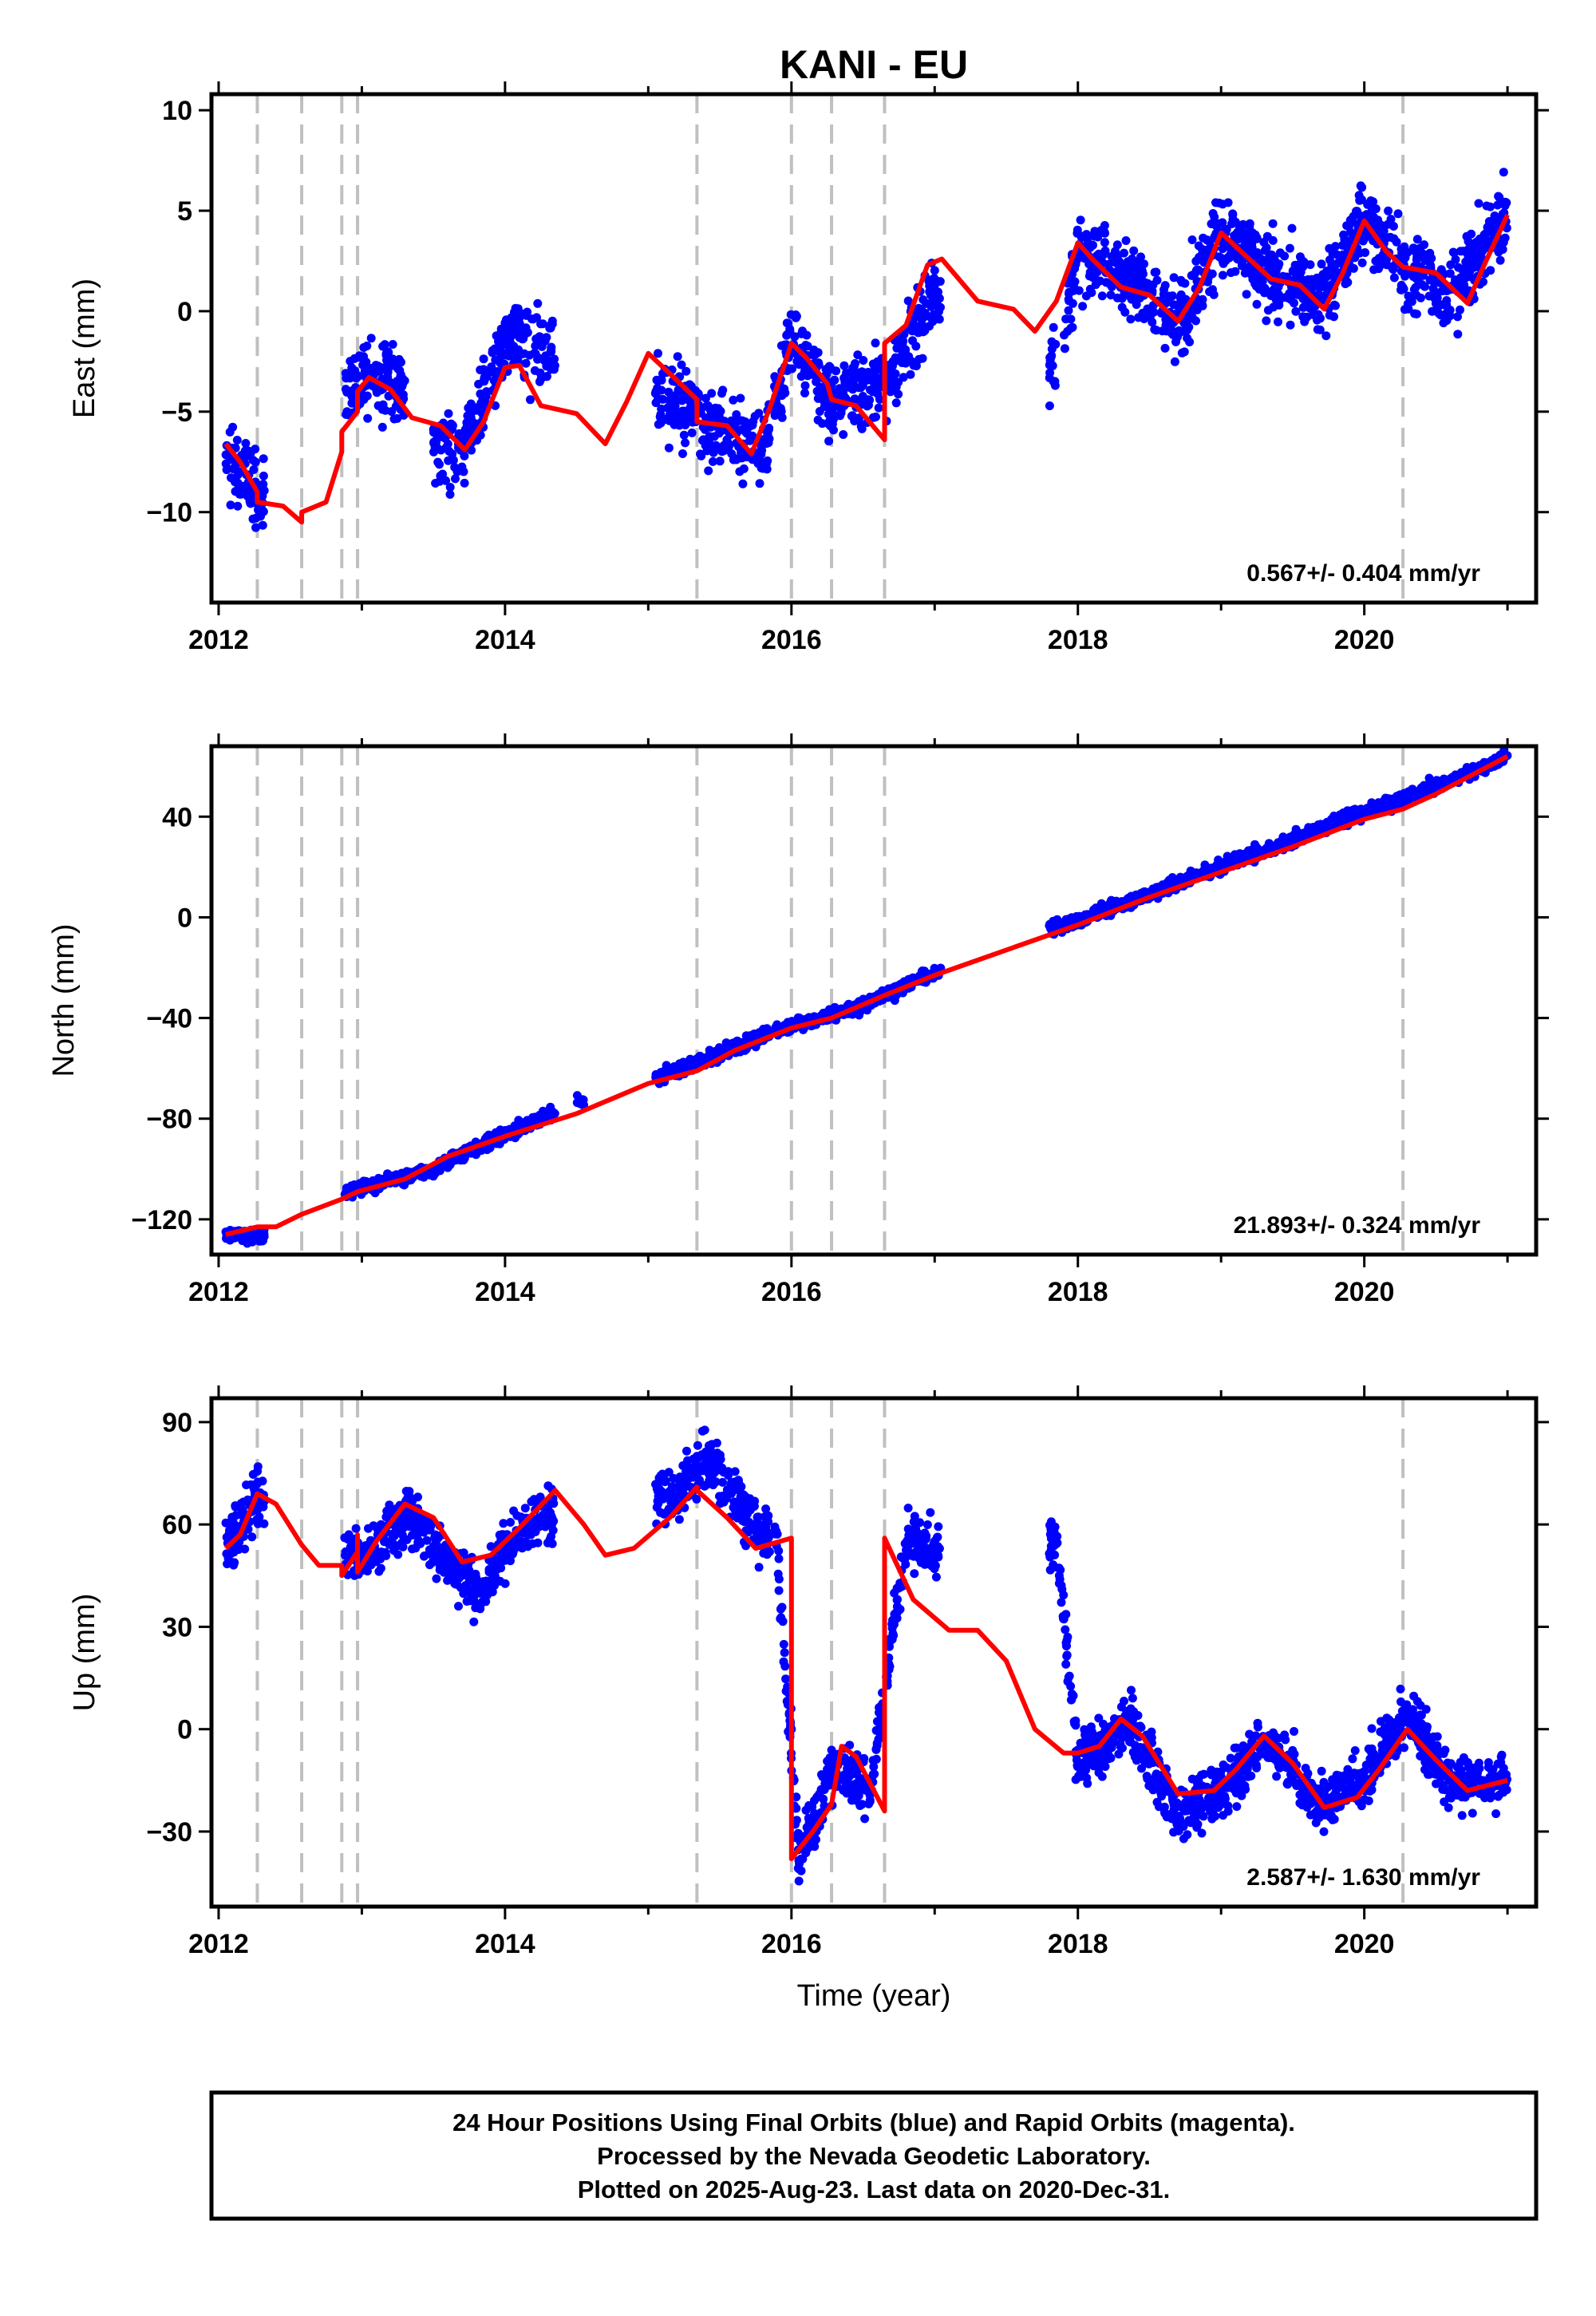  I want to click on y-tick-label: 0, so click(184, 312).